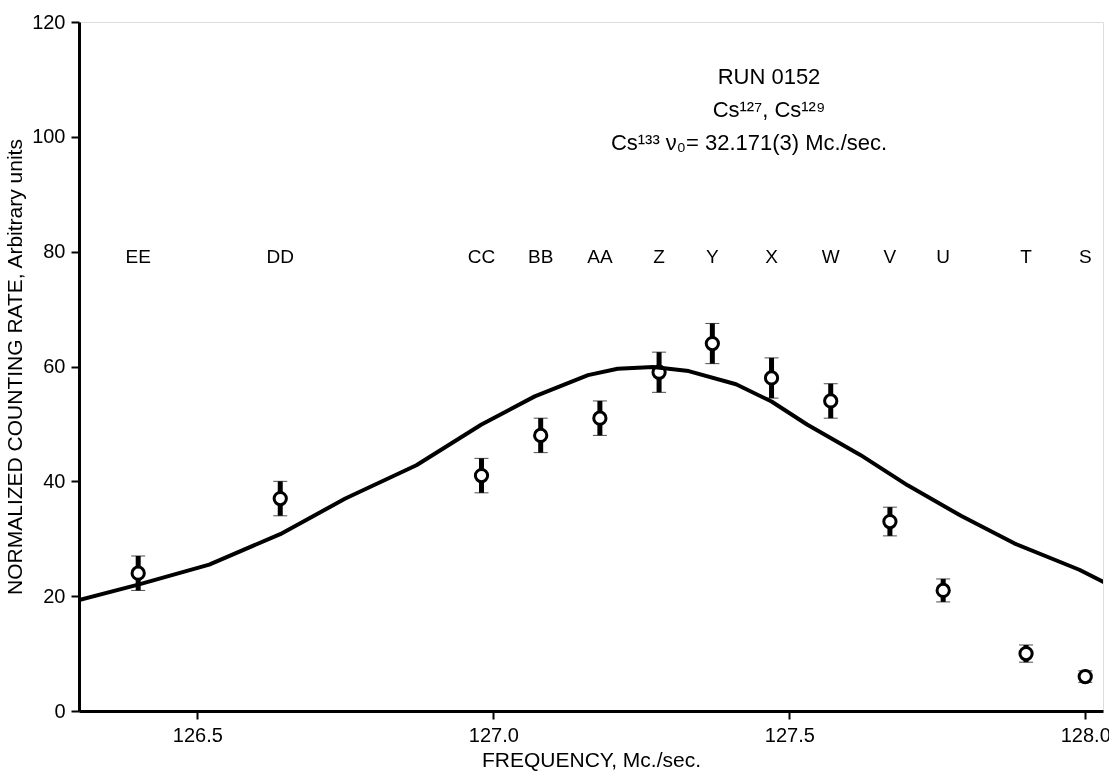 The image size is (1109, 774). Describe the element at coordinates (1026, 256) in the screenshot. I see `annotation: T` at that location.